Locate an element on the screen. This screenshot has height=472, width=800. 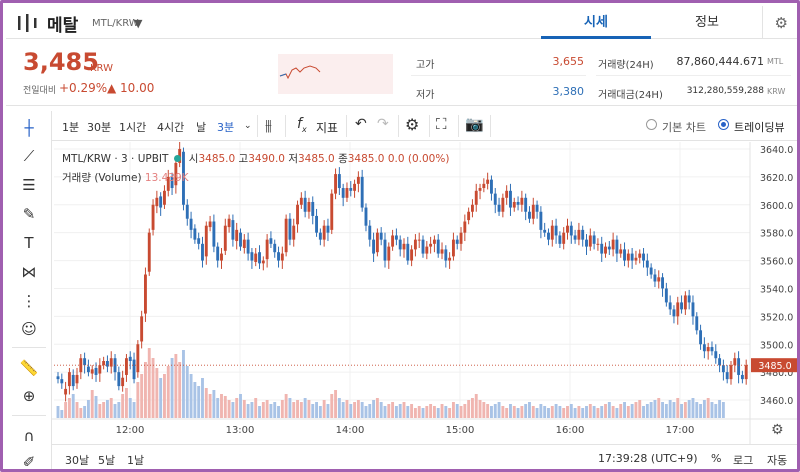
magnet-icon: ∩ is located at coordinates (29, 436).